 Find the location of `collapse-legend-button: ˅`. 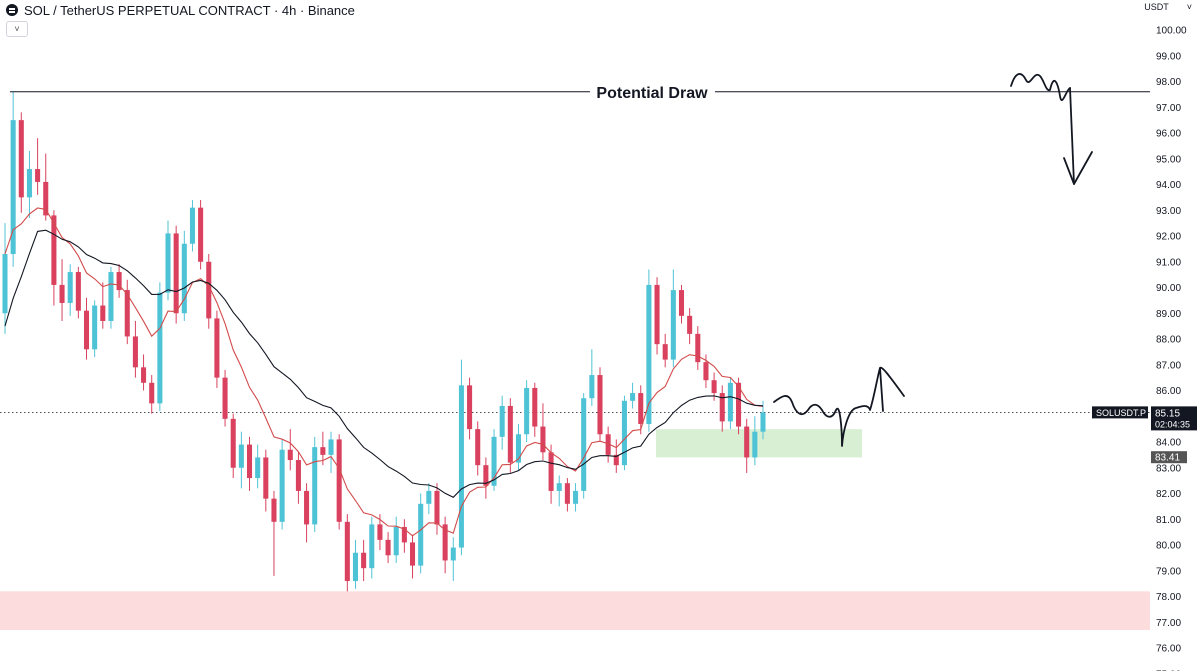

collapse-legend-button: ˅ is located at coordinates (17, 29).